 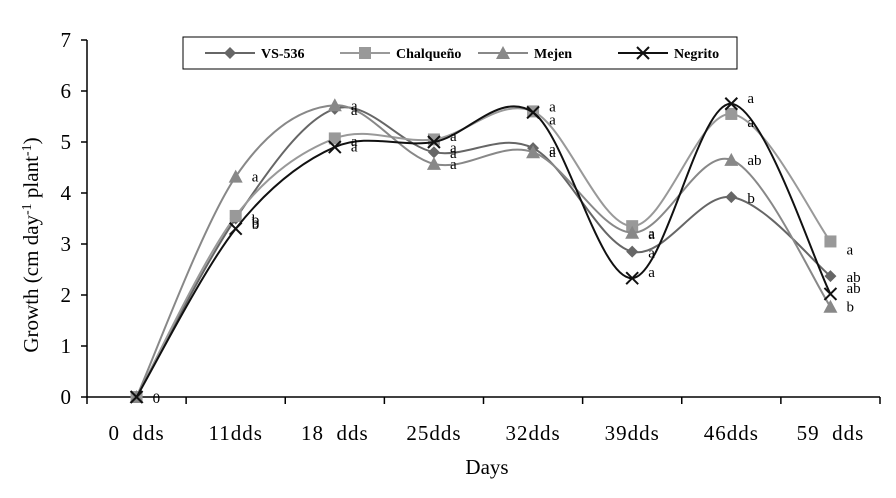 What do you see at coordinates (66, 40) in the screenshot?
I see `y-tick-label: 7` at bounding box center [66, 40].